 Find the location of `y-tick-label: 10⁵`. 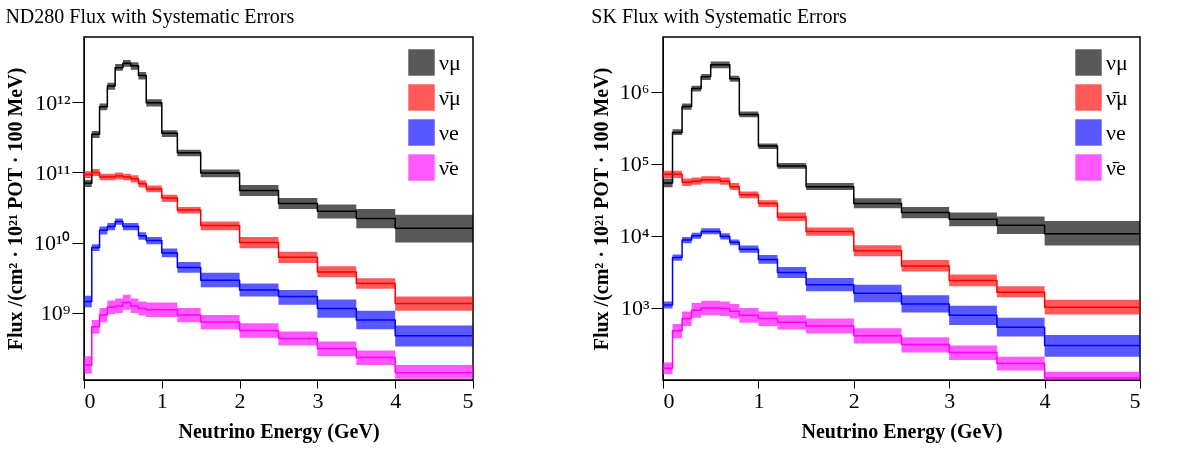

y-tick-label: 10⁵ is located at coordinates (634, 164).